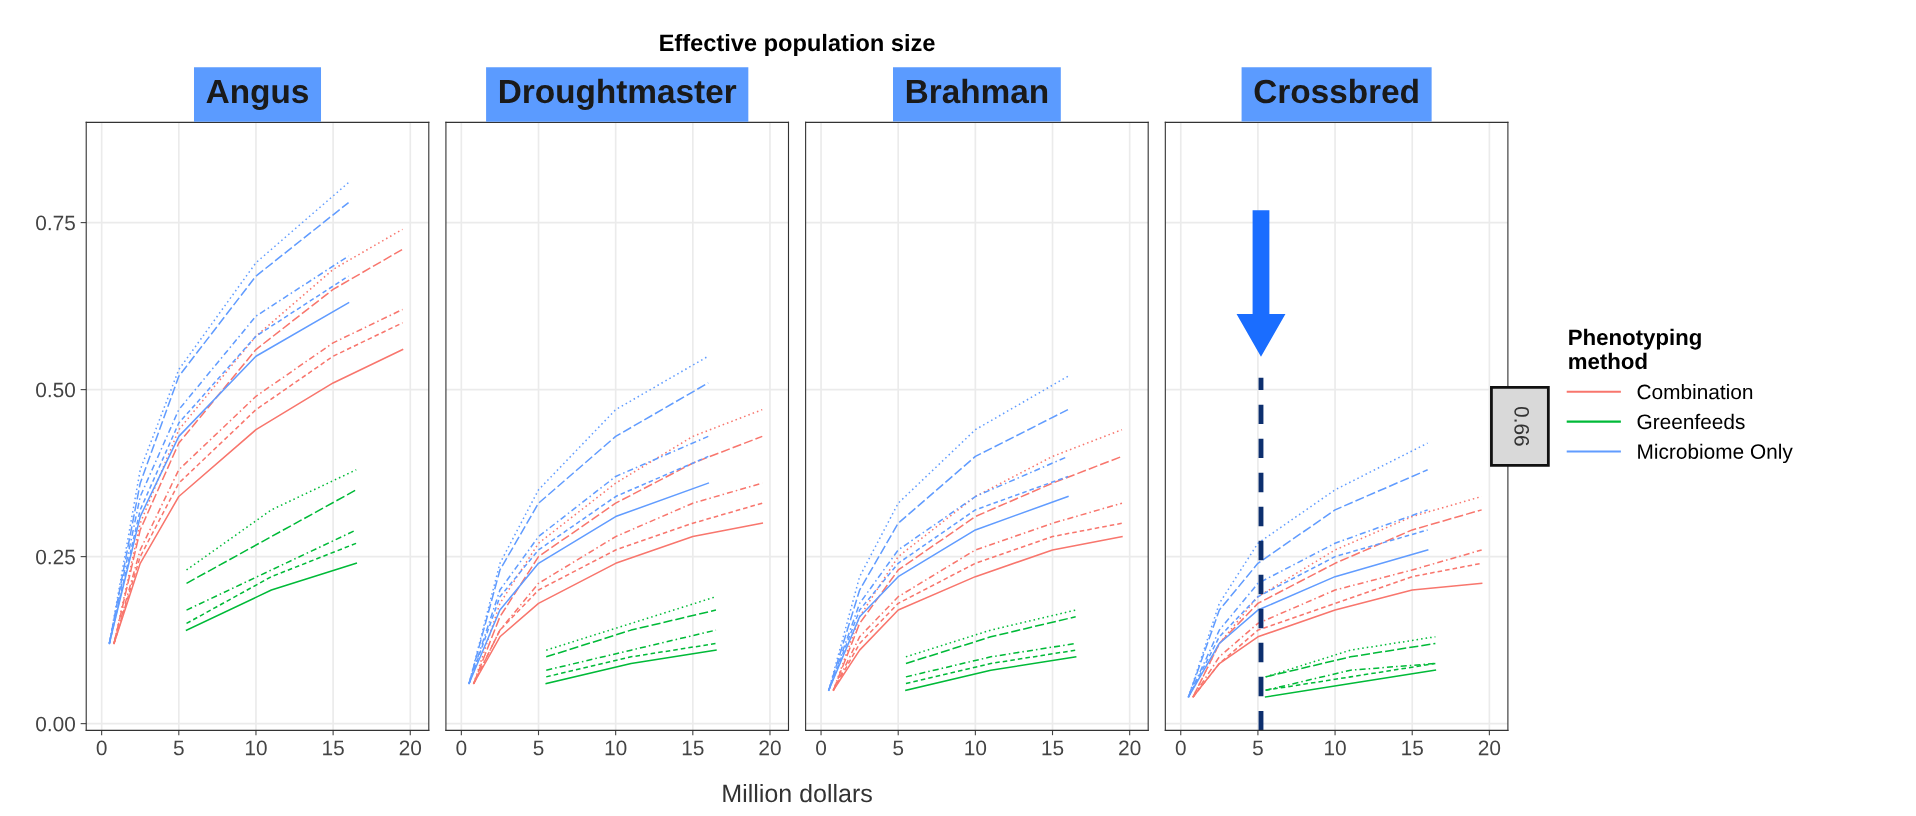  Describe the element at coordinates (55, 724) in the screenshot. I see `y-tick-label: 0.00` at that location.